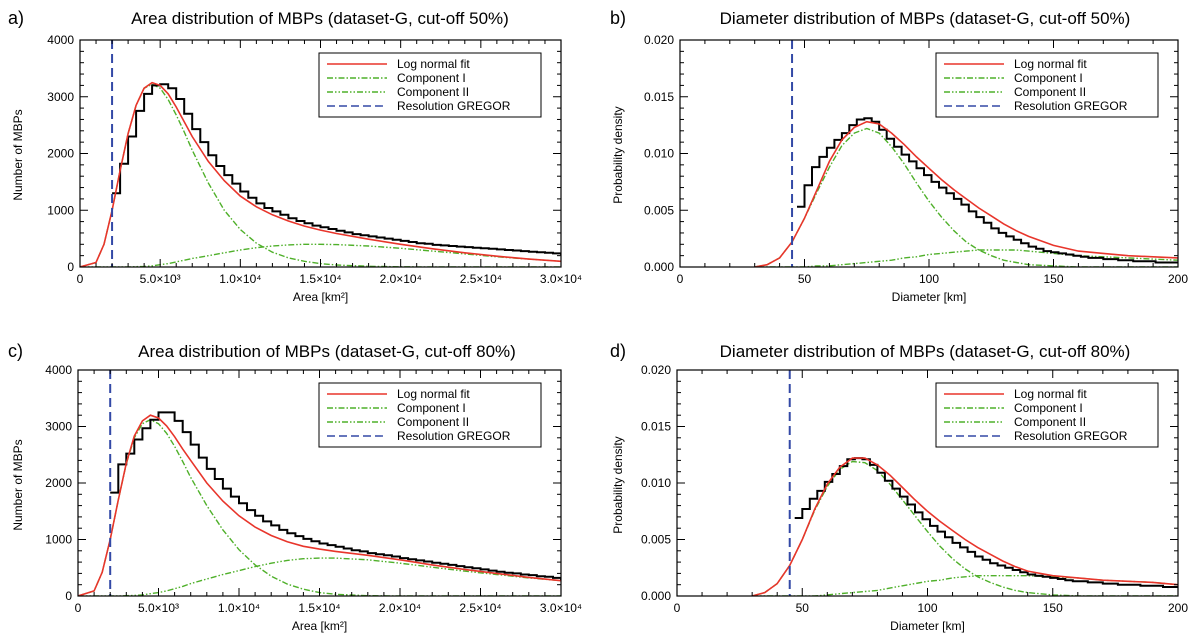  What do you see at coordinates (16, 18) in the screenshot?
I see `panel-letter: a)` at bounding box center [16, 18].